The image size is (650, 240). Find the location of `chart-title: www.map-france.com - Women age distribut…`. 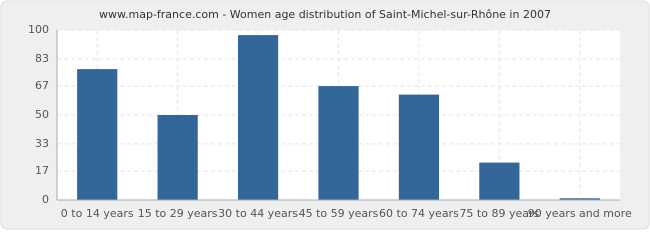

chart-title: www.map-france.com - Women age distribut… is located at coordinates (325, 14).